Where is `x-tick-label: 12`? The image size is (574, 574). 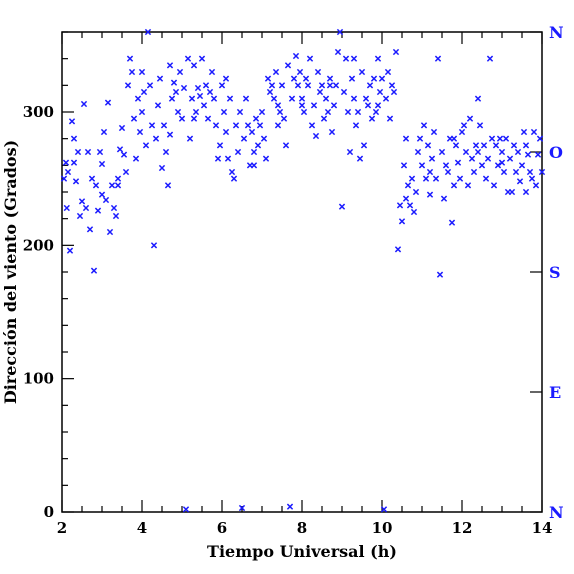
x-tick-label: 12 is located at coordinates (462, 528).